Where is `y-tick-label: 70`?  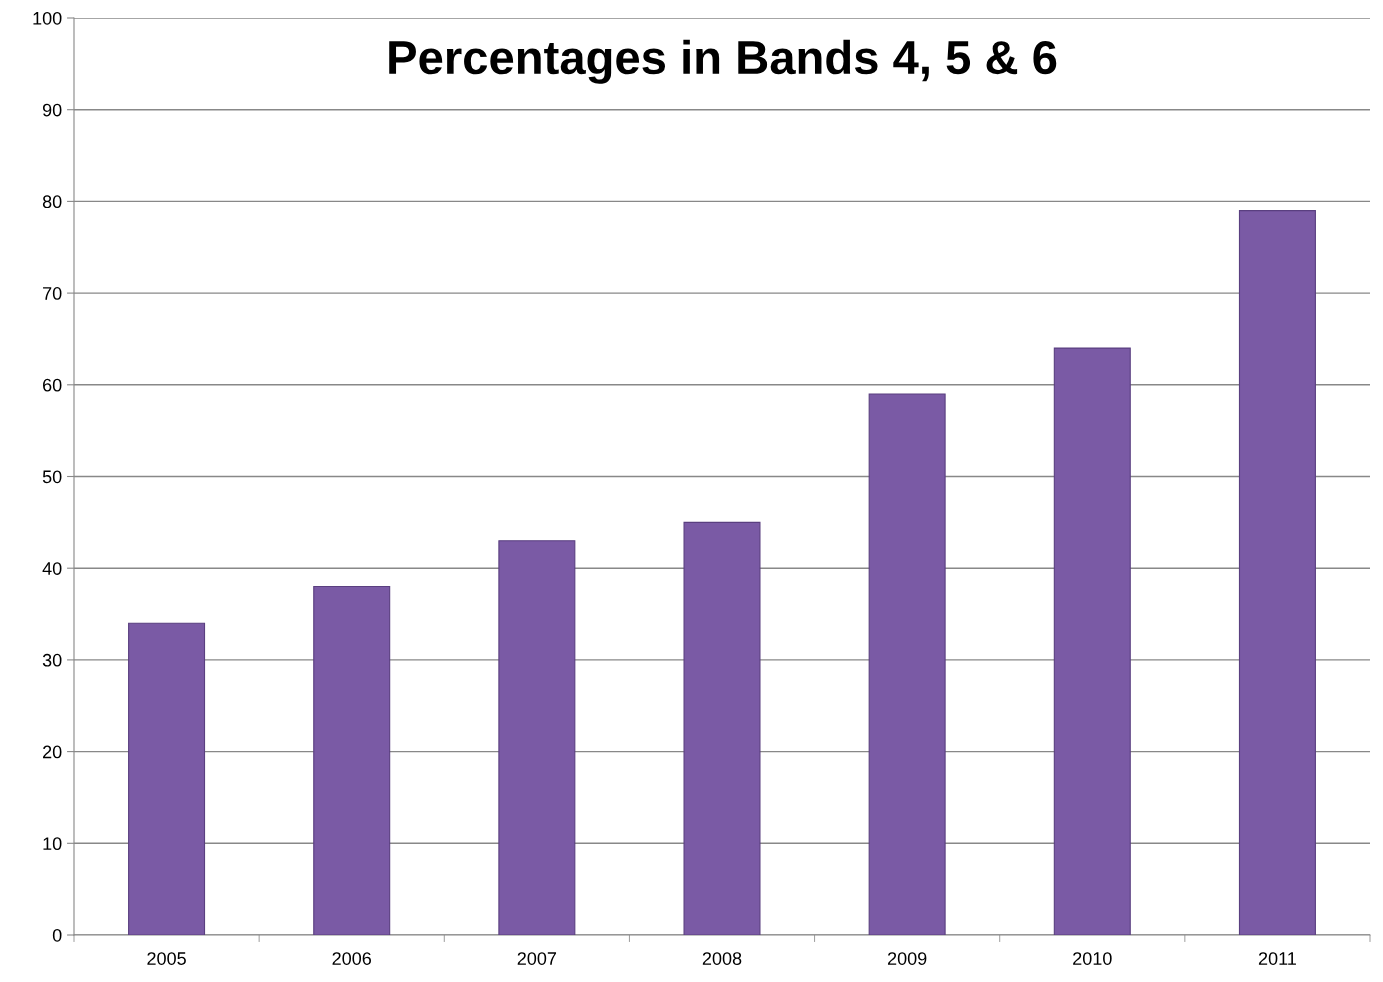 y-tick-label: 70 is located at coordinates (52, 293).